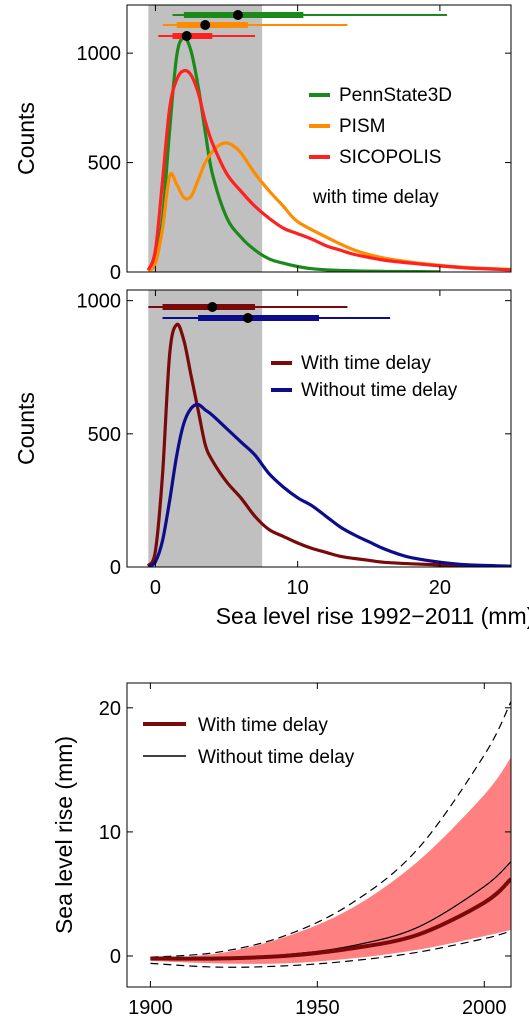 The image size is (529, 1025). I want to click on legend: PennState3D PISM SICOPOLIS with time delay, so click(380, 146).